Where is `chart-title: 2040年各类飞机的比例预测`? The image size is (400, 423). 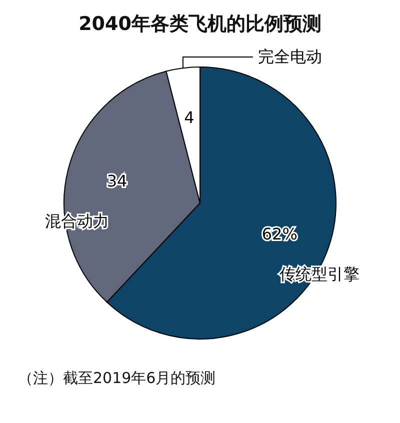 chart-title: 2040年各类飞机的比例预测 is located at coordinates (200, 24).